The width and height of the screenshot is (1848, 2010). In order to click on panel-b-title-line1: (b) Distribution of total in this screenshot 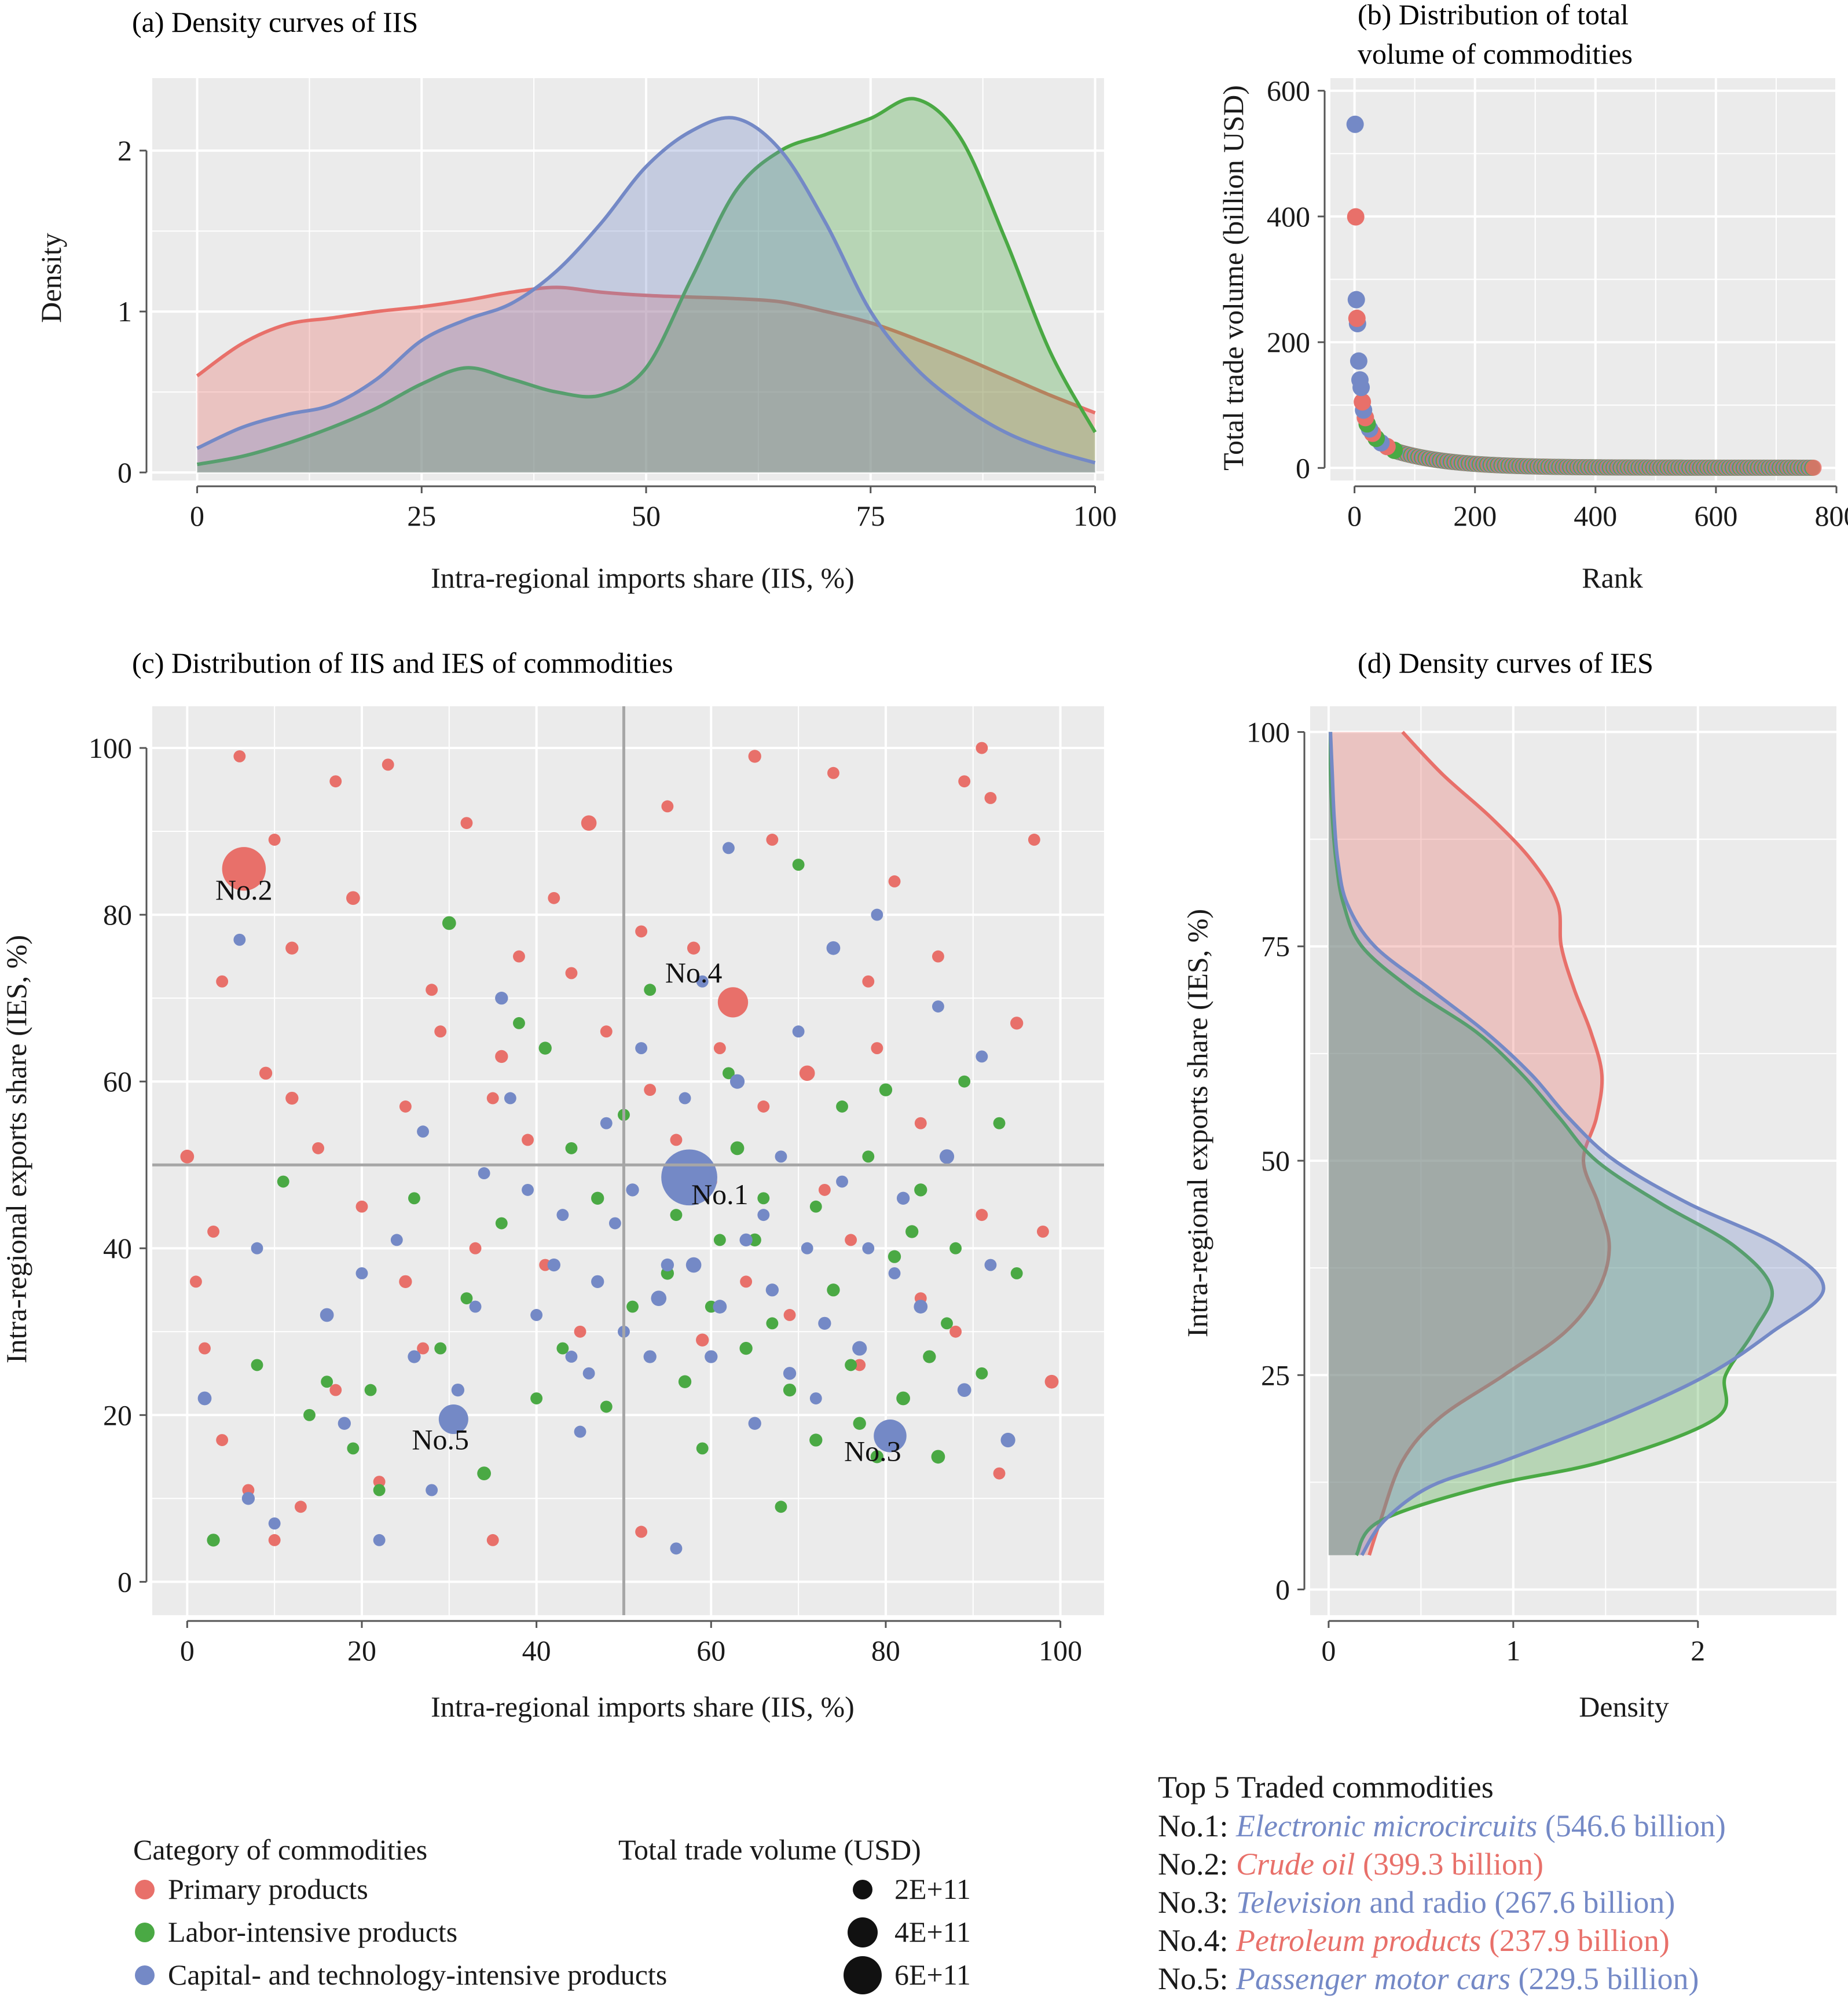, I will do `click(1493, 15)`.